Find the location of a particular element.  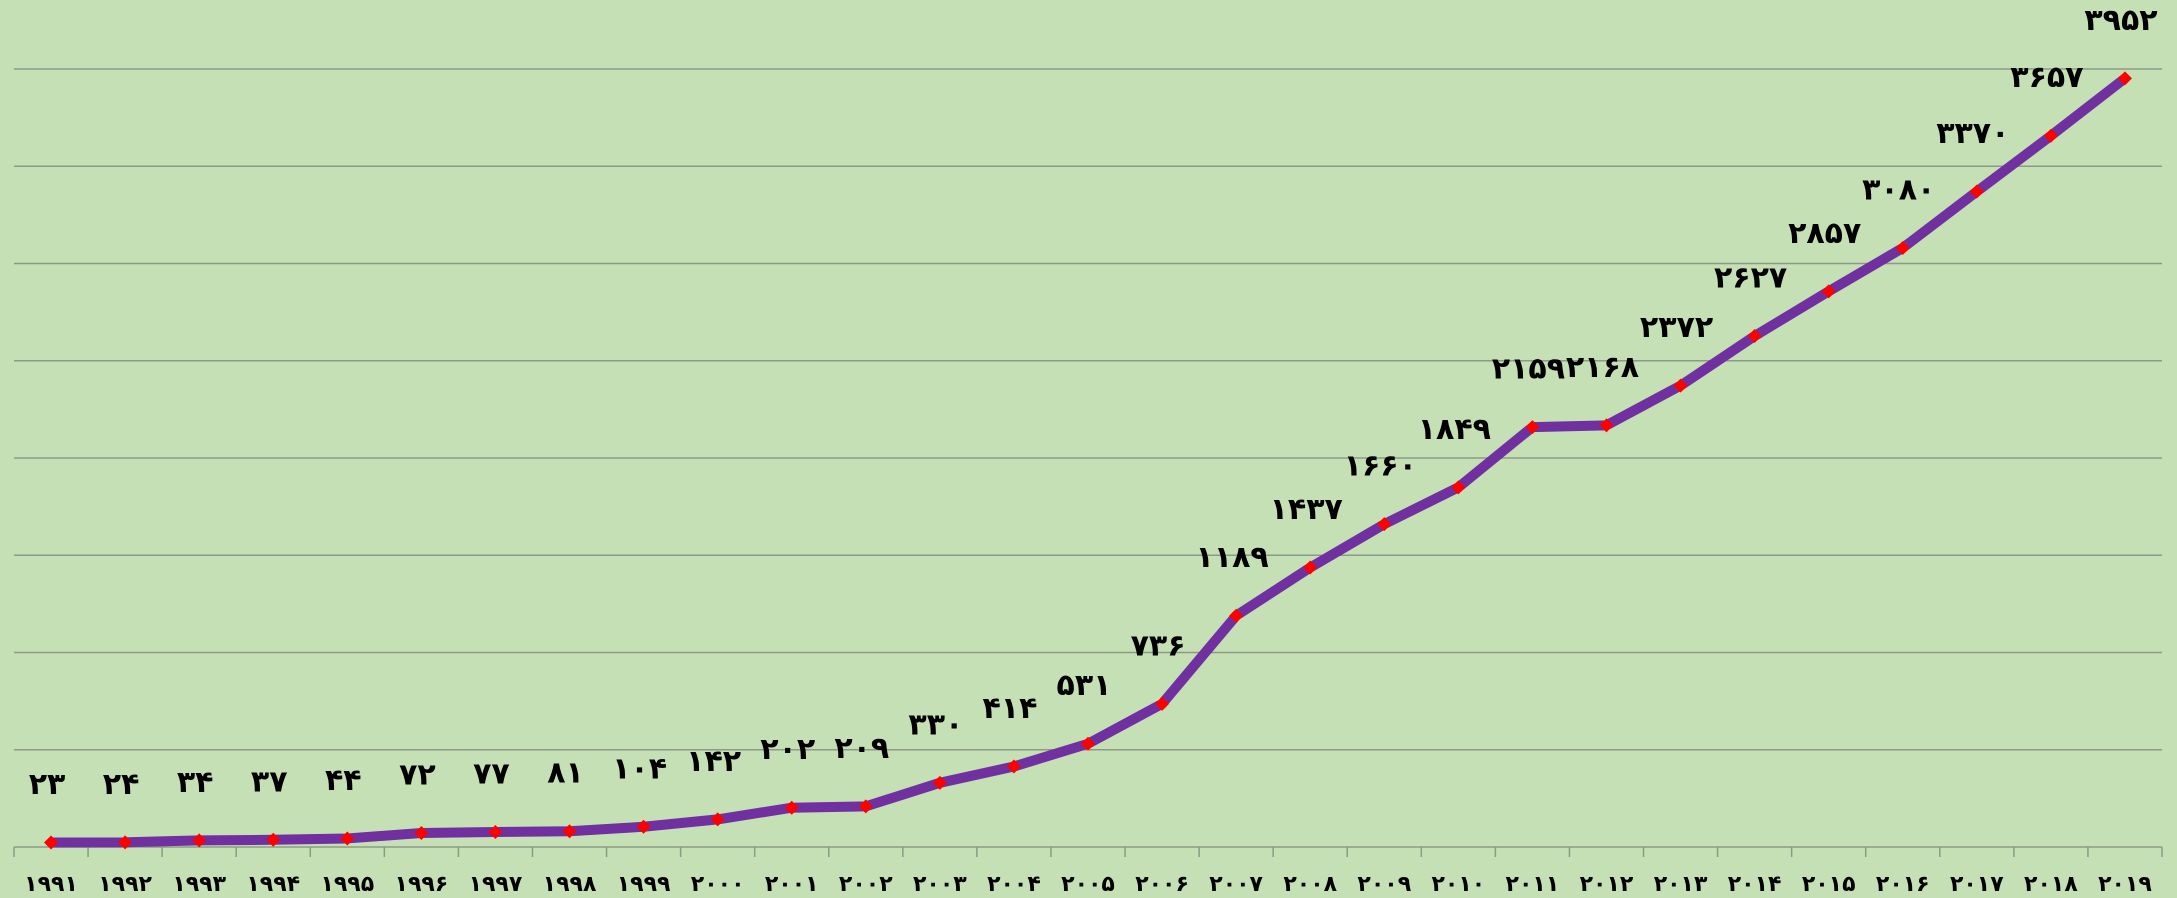

value-label: ۲۰۲ is located at coordinates (787, 749).